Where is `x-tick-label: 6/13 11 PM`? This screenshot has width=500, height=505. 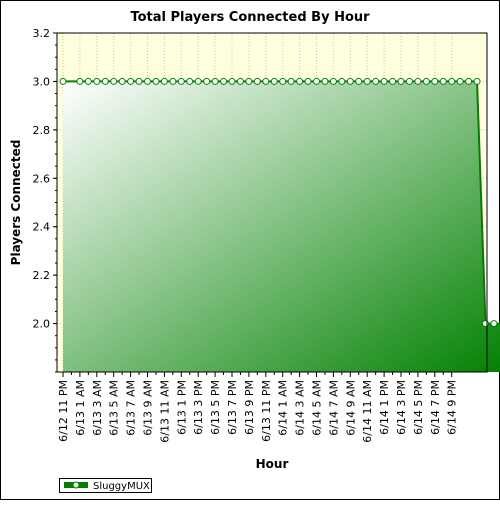
x-tick-label: 6/13 11 PM is located at coordinates (266, 411).